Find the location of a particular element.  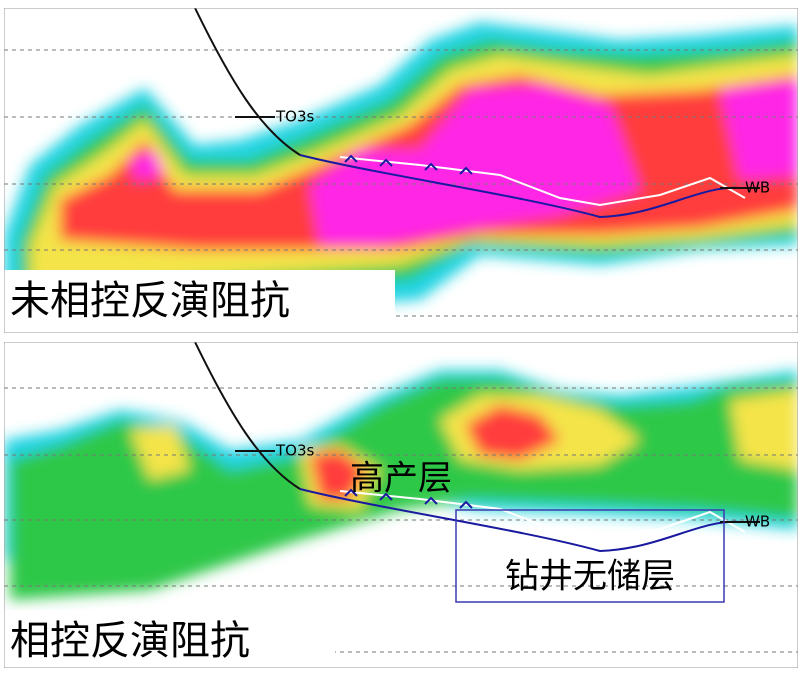

annotation: 高产层 is located at coordinates (401, 479).